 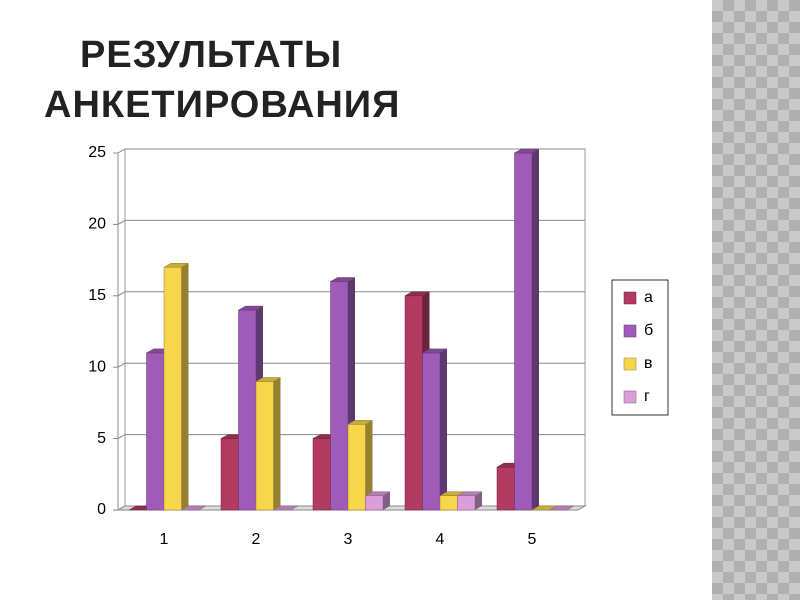 What do you see at coordinates (164, 539) in the screenshot?
I see `x-tick-label: 1` at bounding box center [164, 539].